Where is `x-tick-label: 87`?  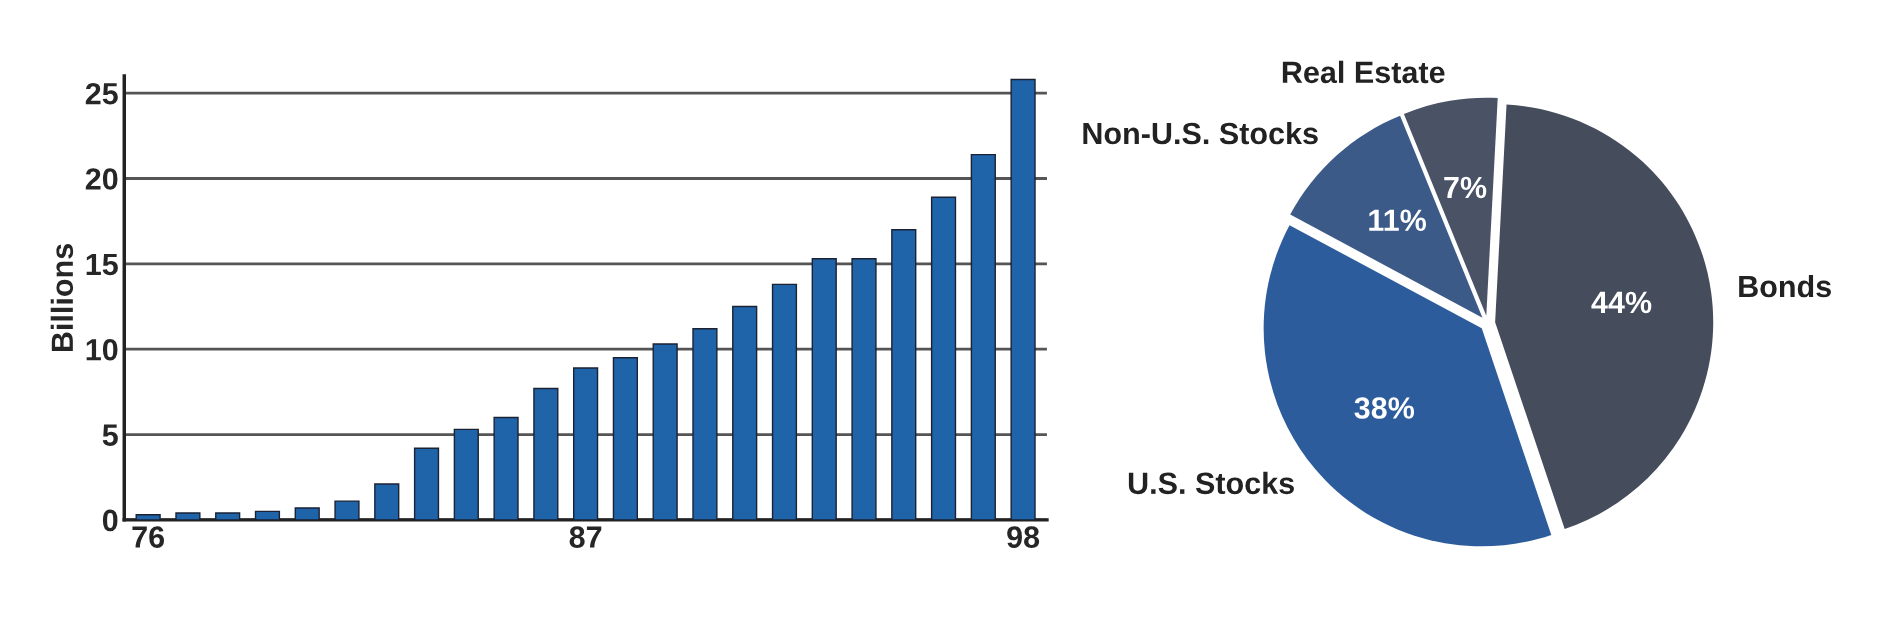 x-tick-label: 87 is located at coordinates (585, 537).